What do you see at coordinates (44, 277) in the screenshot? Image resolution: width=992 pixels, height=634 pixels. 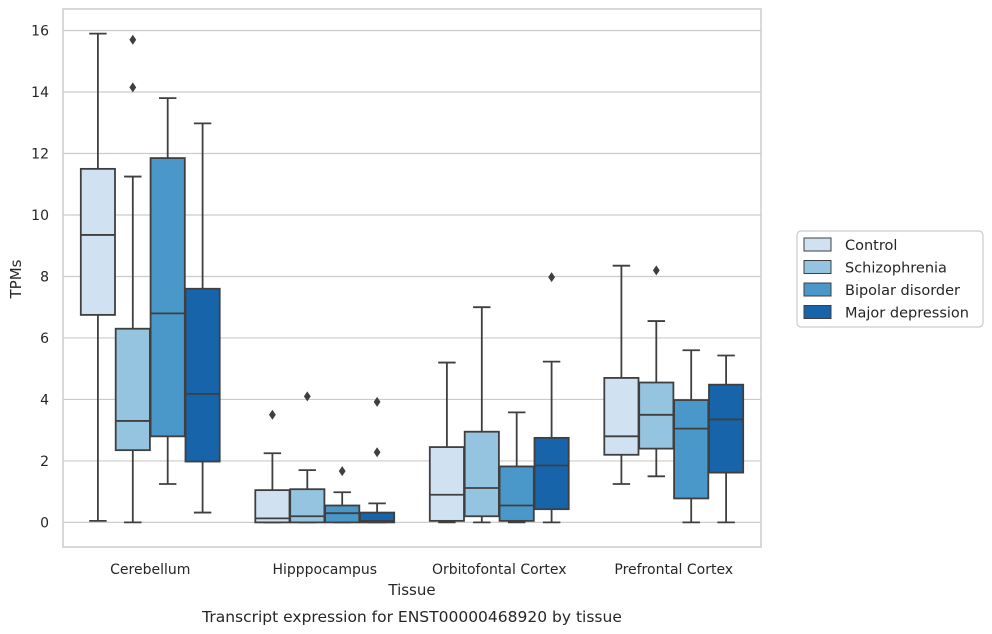 I see `y-tick-label: 8` at bounding box center [44, 277].